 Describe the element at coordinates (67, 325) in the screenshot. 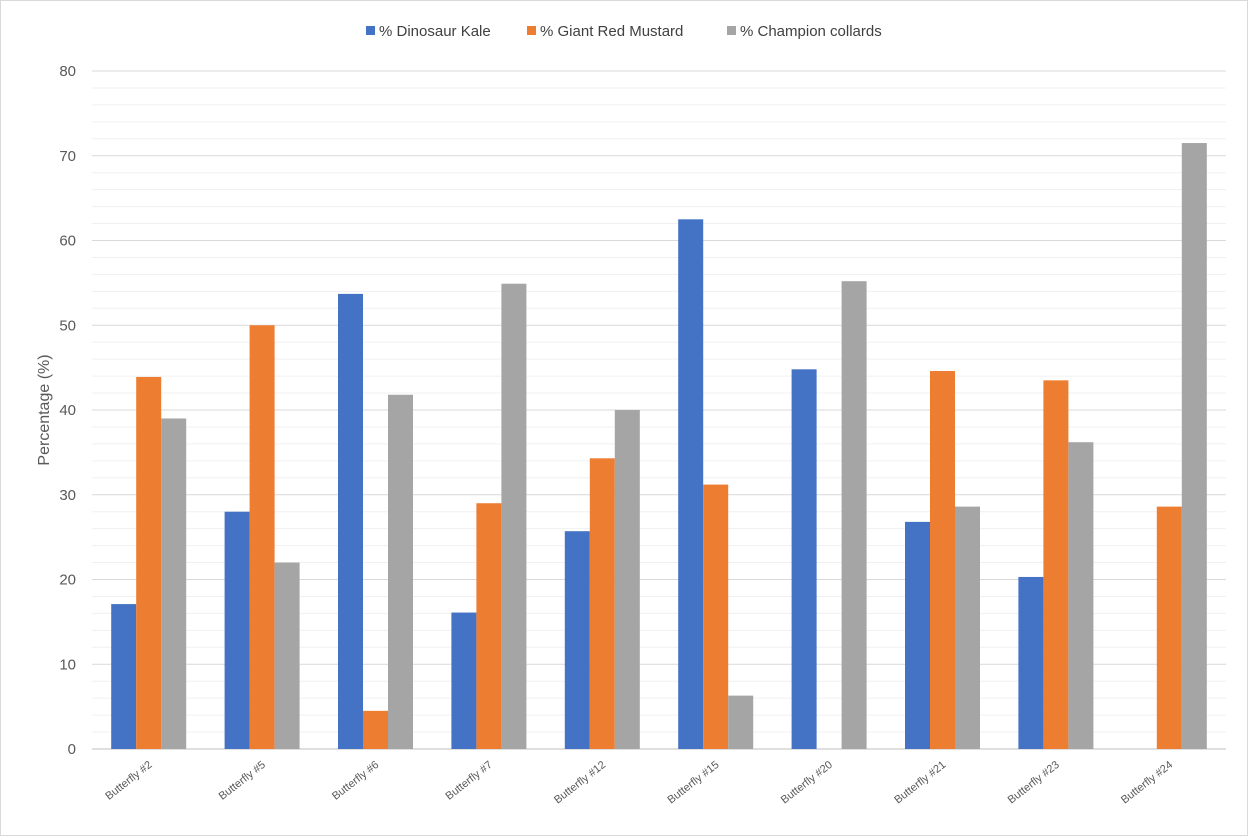

I see `y-tick-label: 50` at that location.